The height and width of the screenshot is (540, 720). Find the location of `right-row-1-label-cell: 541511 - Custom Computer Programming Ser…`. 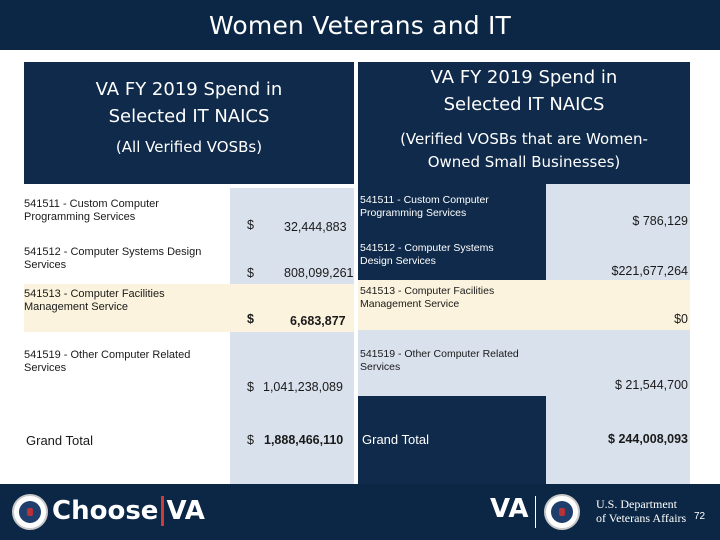

right-row-1-label-cell: 541511 - Custom Computer Programming Ser… is located at coordinates (452, 208).